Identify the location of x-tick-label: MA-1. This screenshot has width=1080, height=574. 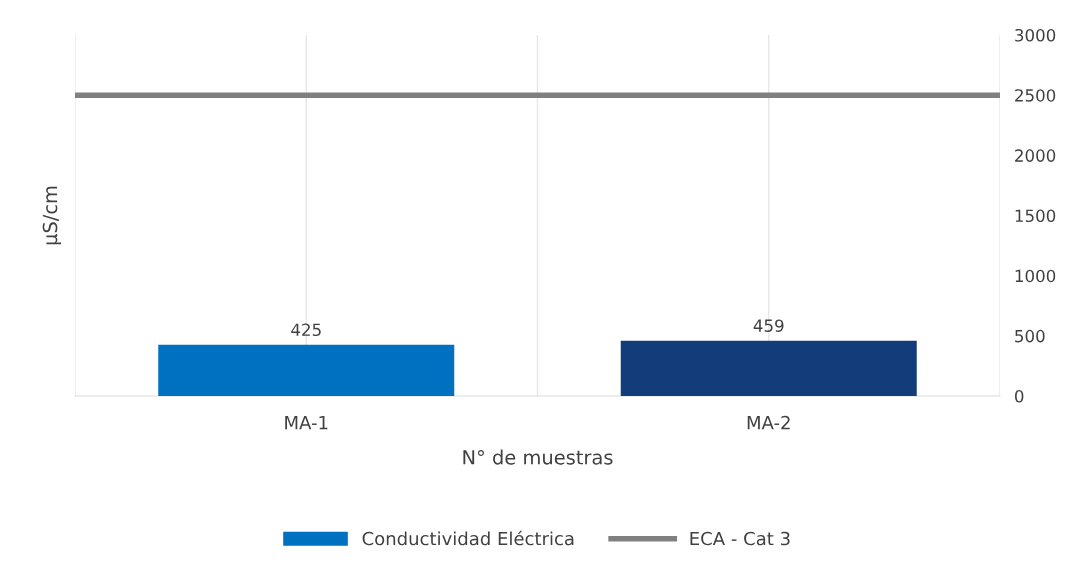
(306, 423).